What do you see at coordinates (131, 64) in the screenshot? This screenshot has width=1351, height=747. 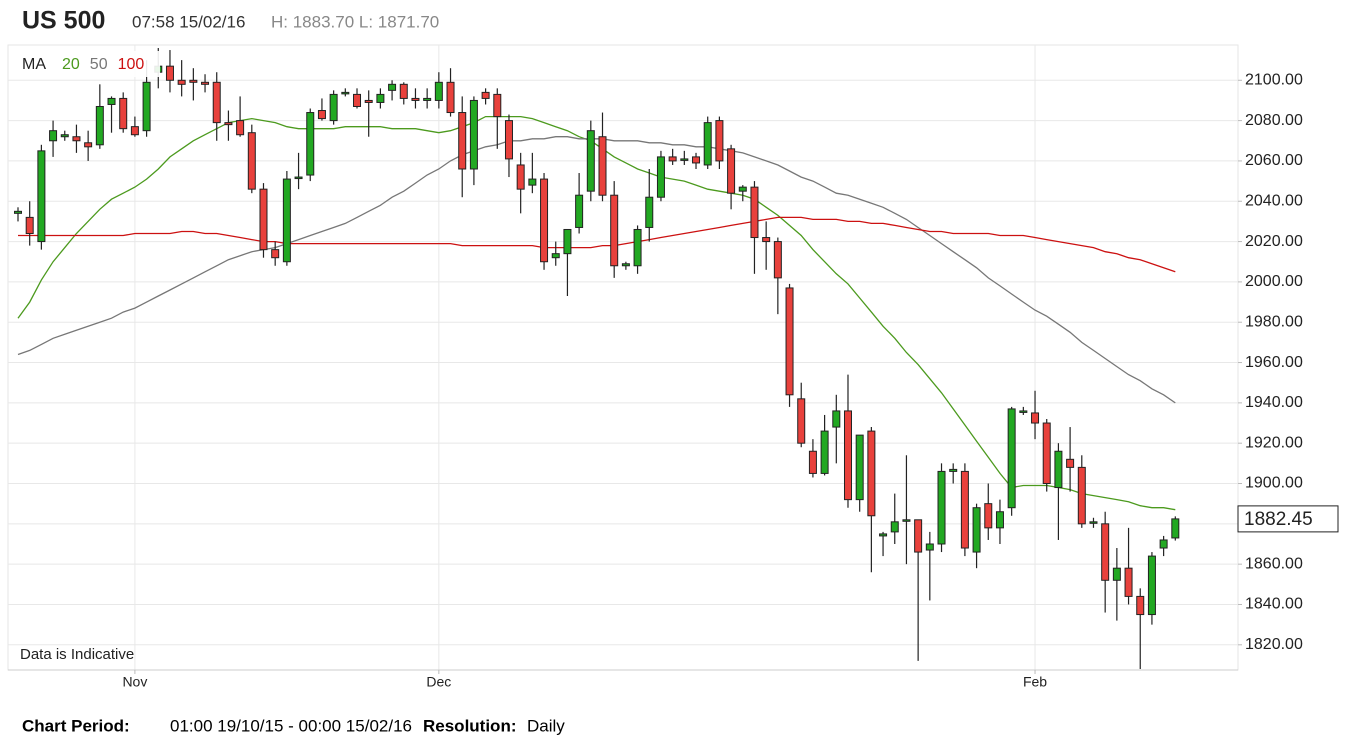 I see `legend-entry: 100` at bounding box center [131, 64].